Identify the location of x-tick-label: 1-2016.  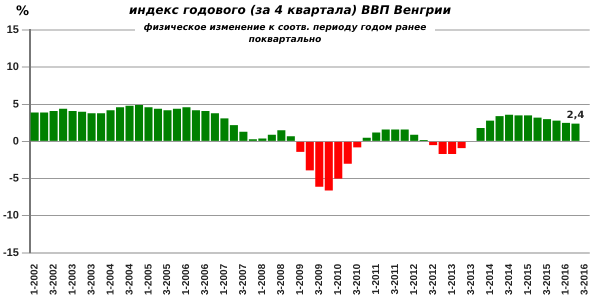
(566, 279).